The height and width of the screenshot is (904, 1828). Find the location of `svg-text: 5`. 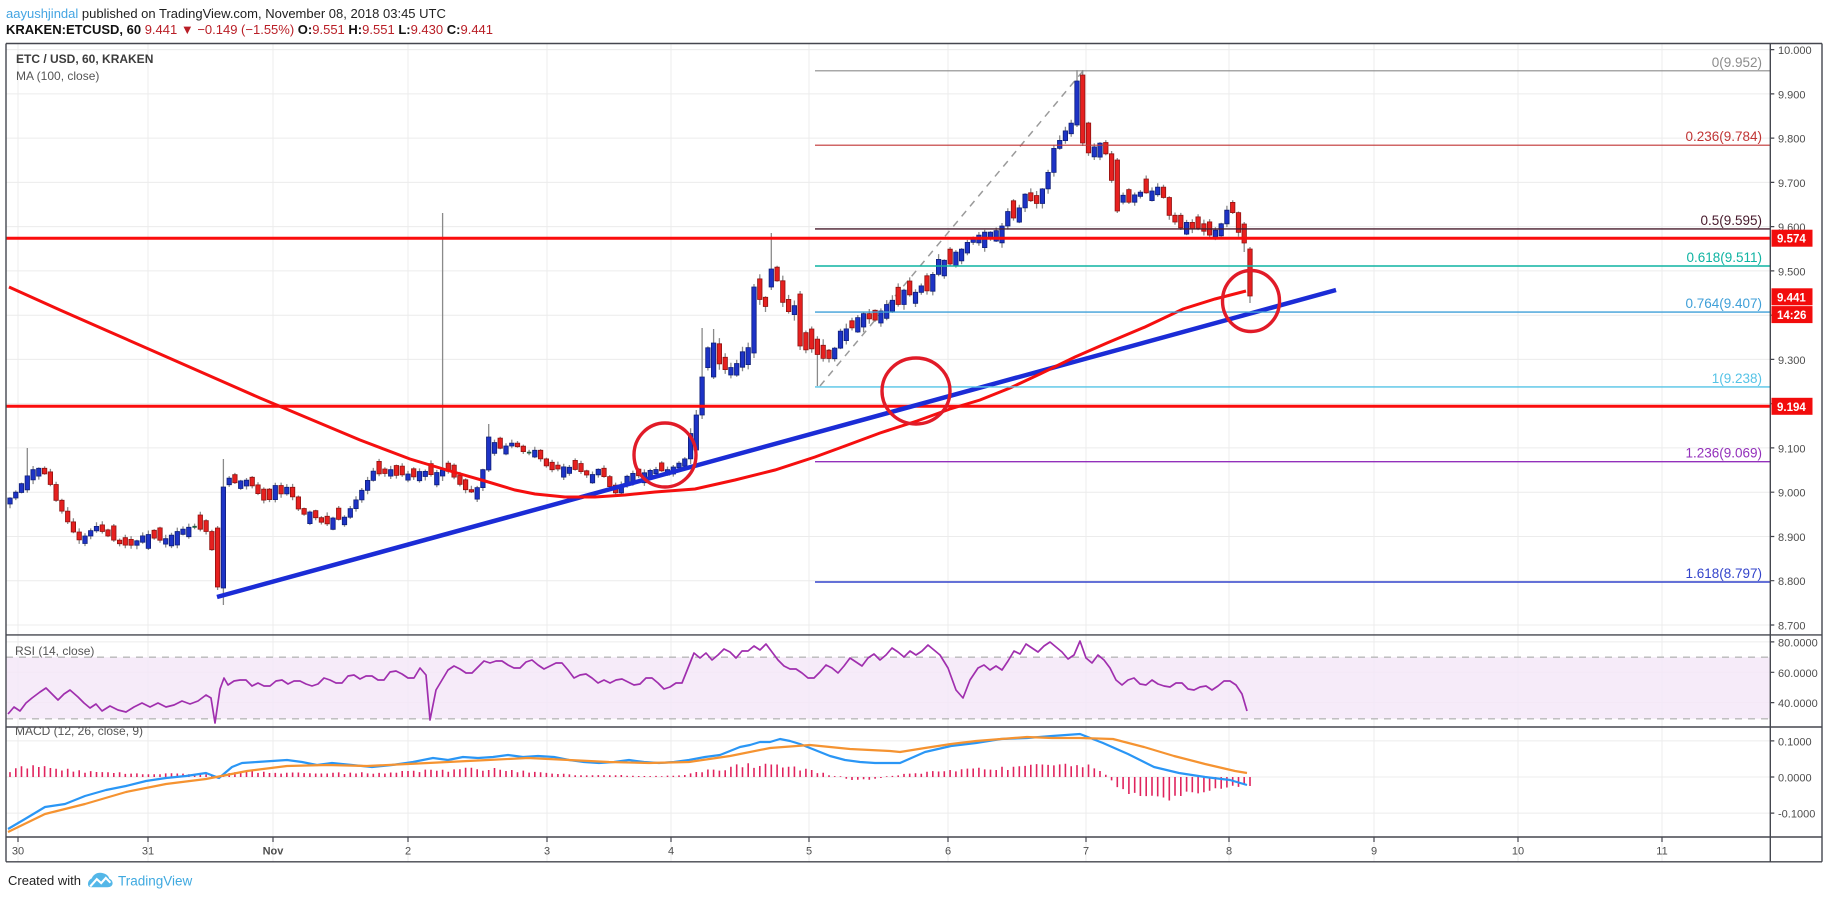

svg-text: 5 is located at coordinates (809, 852).